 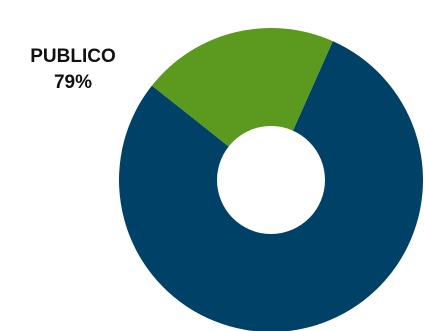 What do you see at coordinates (271, 180) in the screenshot?
I see `donut-hole` at bounding box center [271, 180].